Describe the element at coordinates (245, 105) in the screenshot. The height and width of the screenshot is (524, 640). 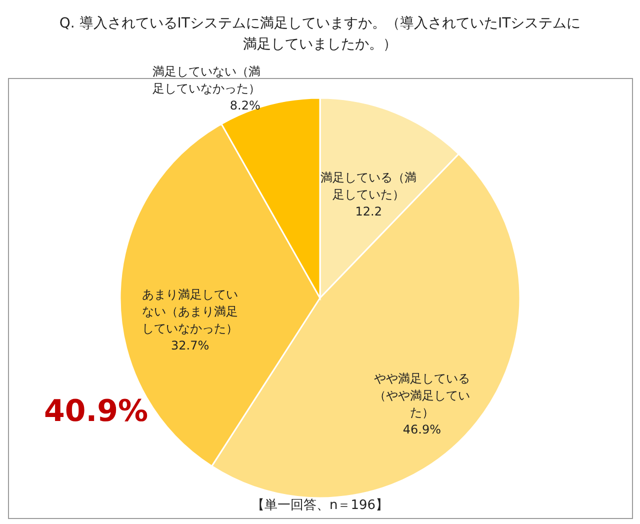
I see `data-label: 8.2%` at that location.